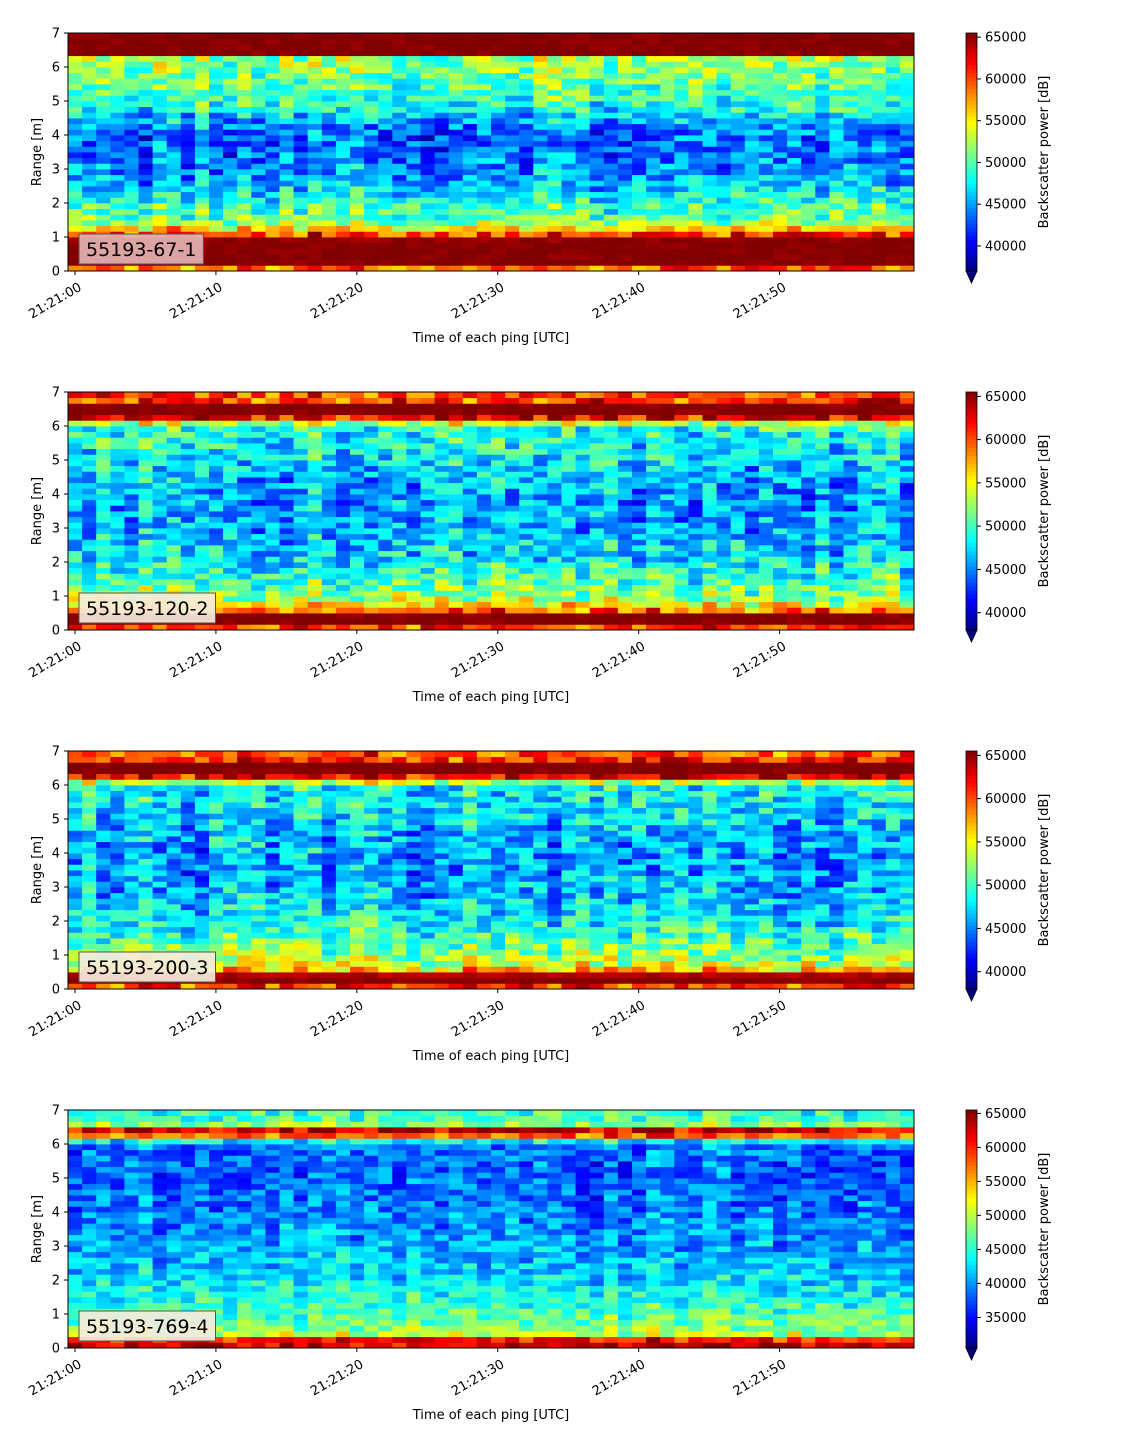  I want to click on colorbar-segment, so click(971, 94).